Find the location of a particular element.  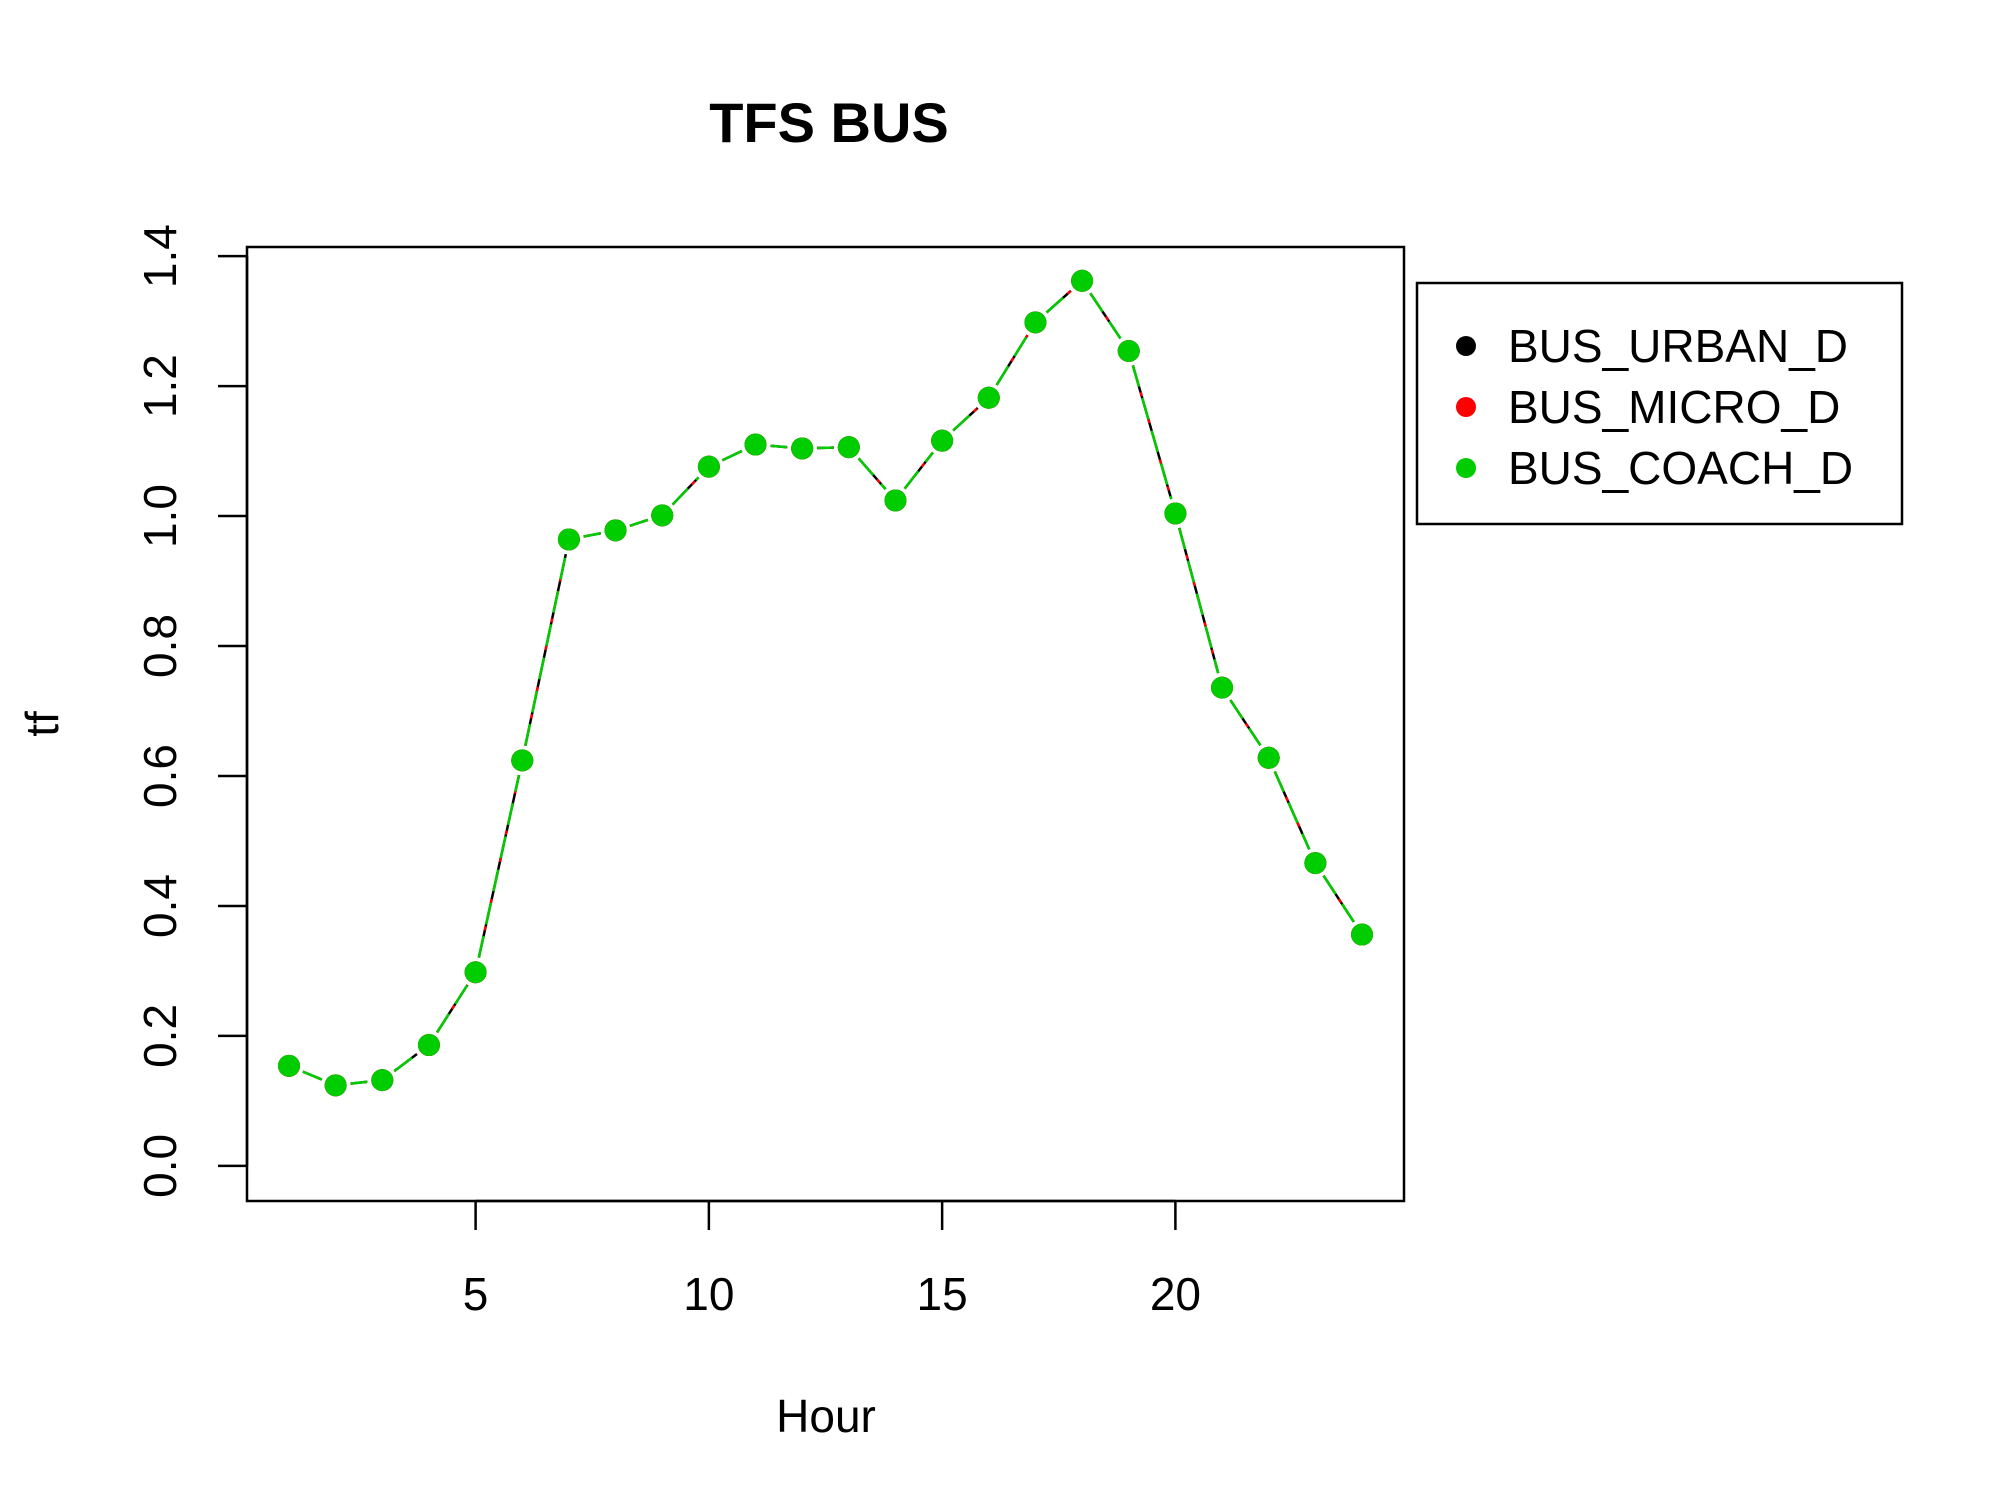

y-tick-label: 0.4 is located at coordinates (160, 906).